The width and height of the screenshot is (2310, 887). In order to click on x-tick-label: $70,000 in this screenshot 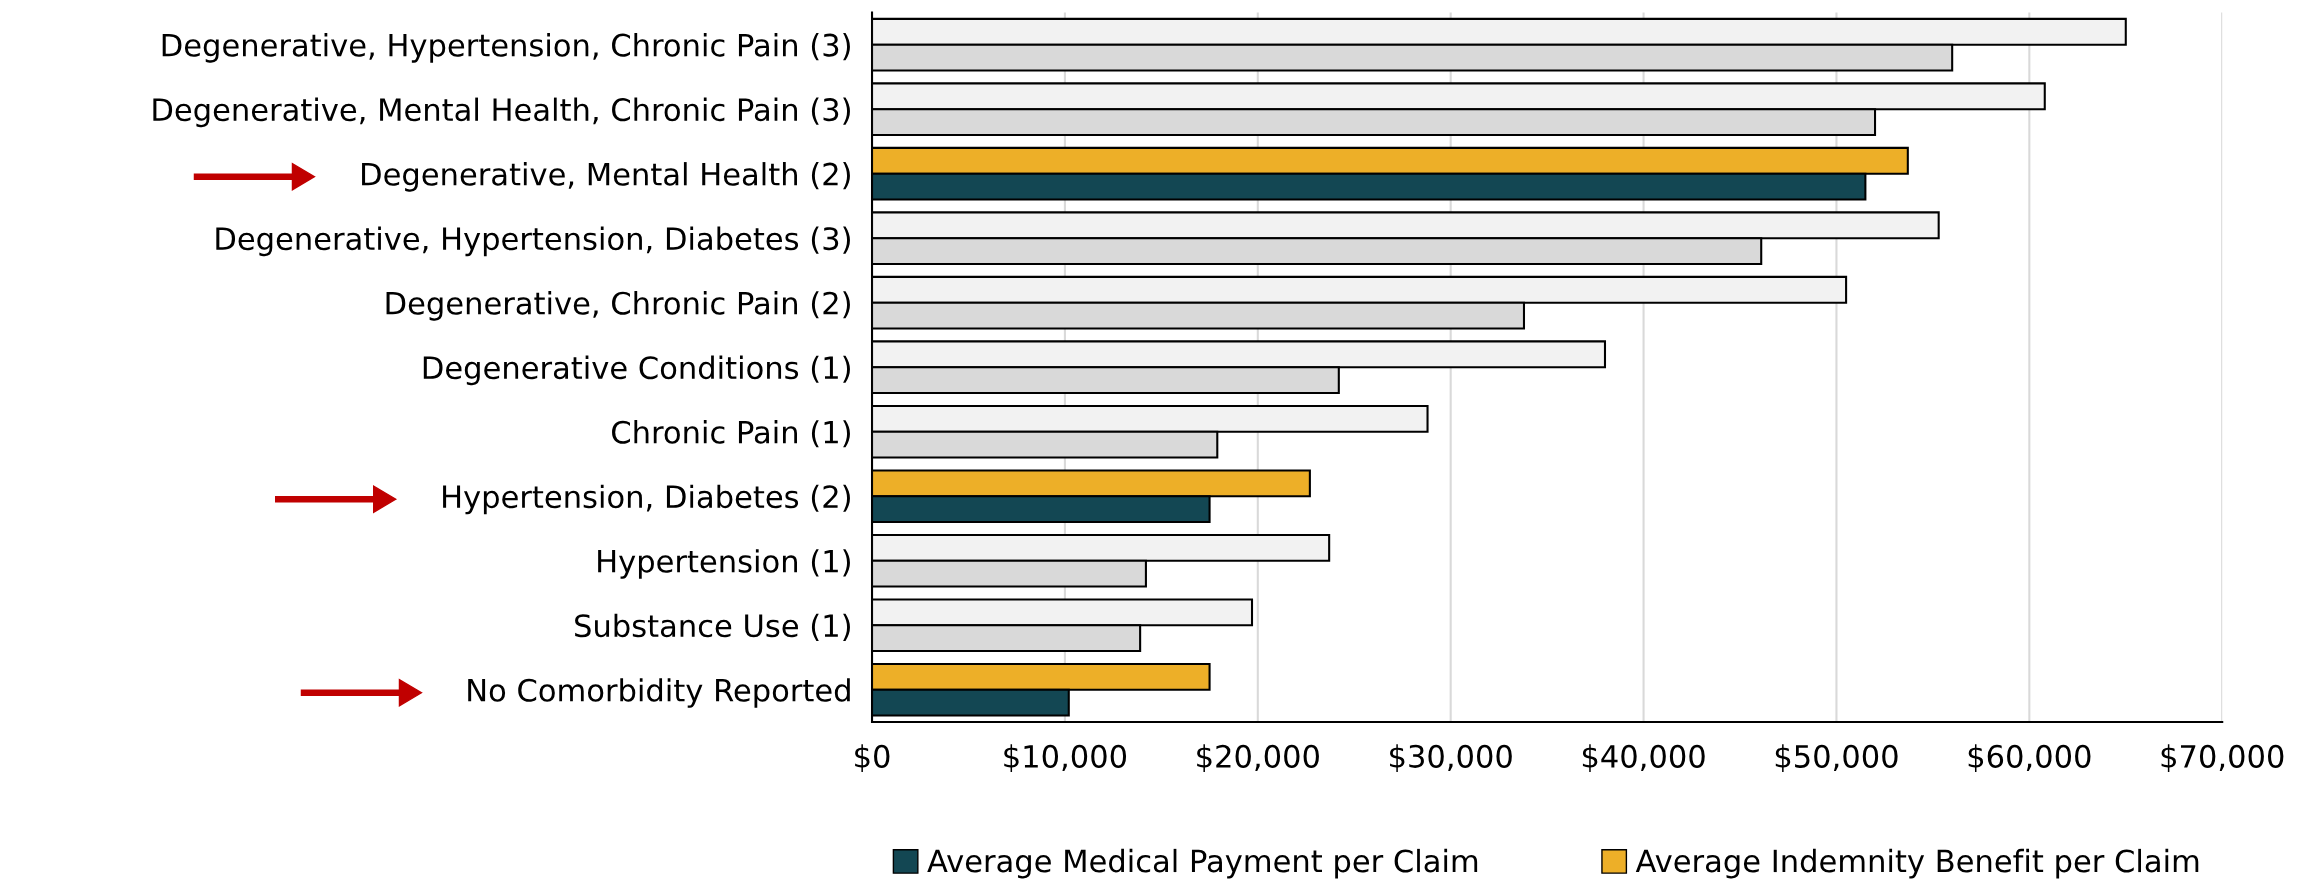, I will do `click(2222, 758)`.